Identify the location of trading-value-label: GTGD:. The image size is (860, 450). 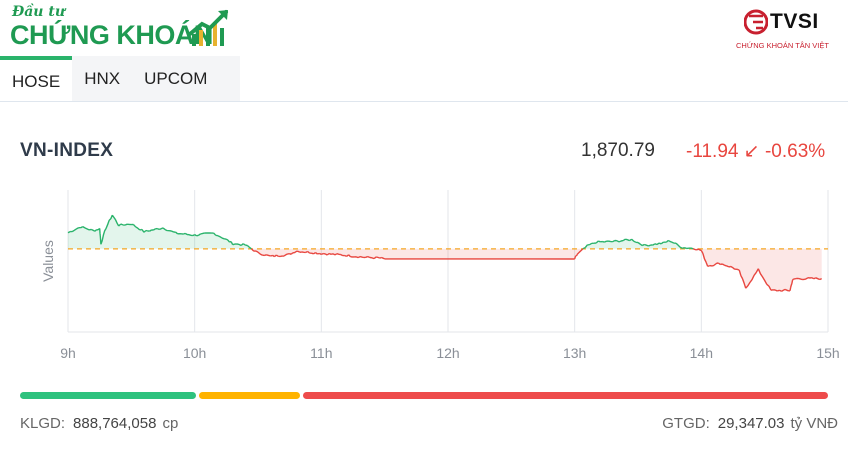
(686, 423).